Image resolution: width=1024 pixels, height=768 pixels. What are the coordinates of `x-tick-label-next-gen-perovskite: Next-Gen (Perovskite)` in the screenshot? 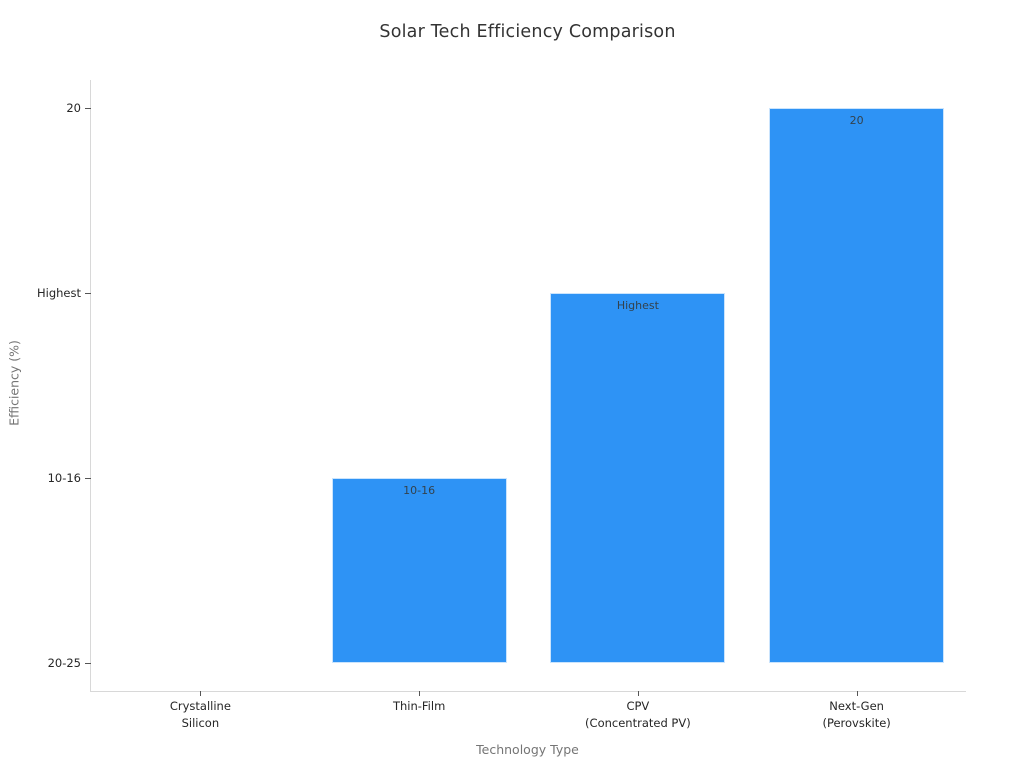 It's located at (856, 714).